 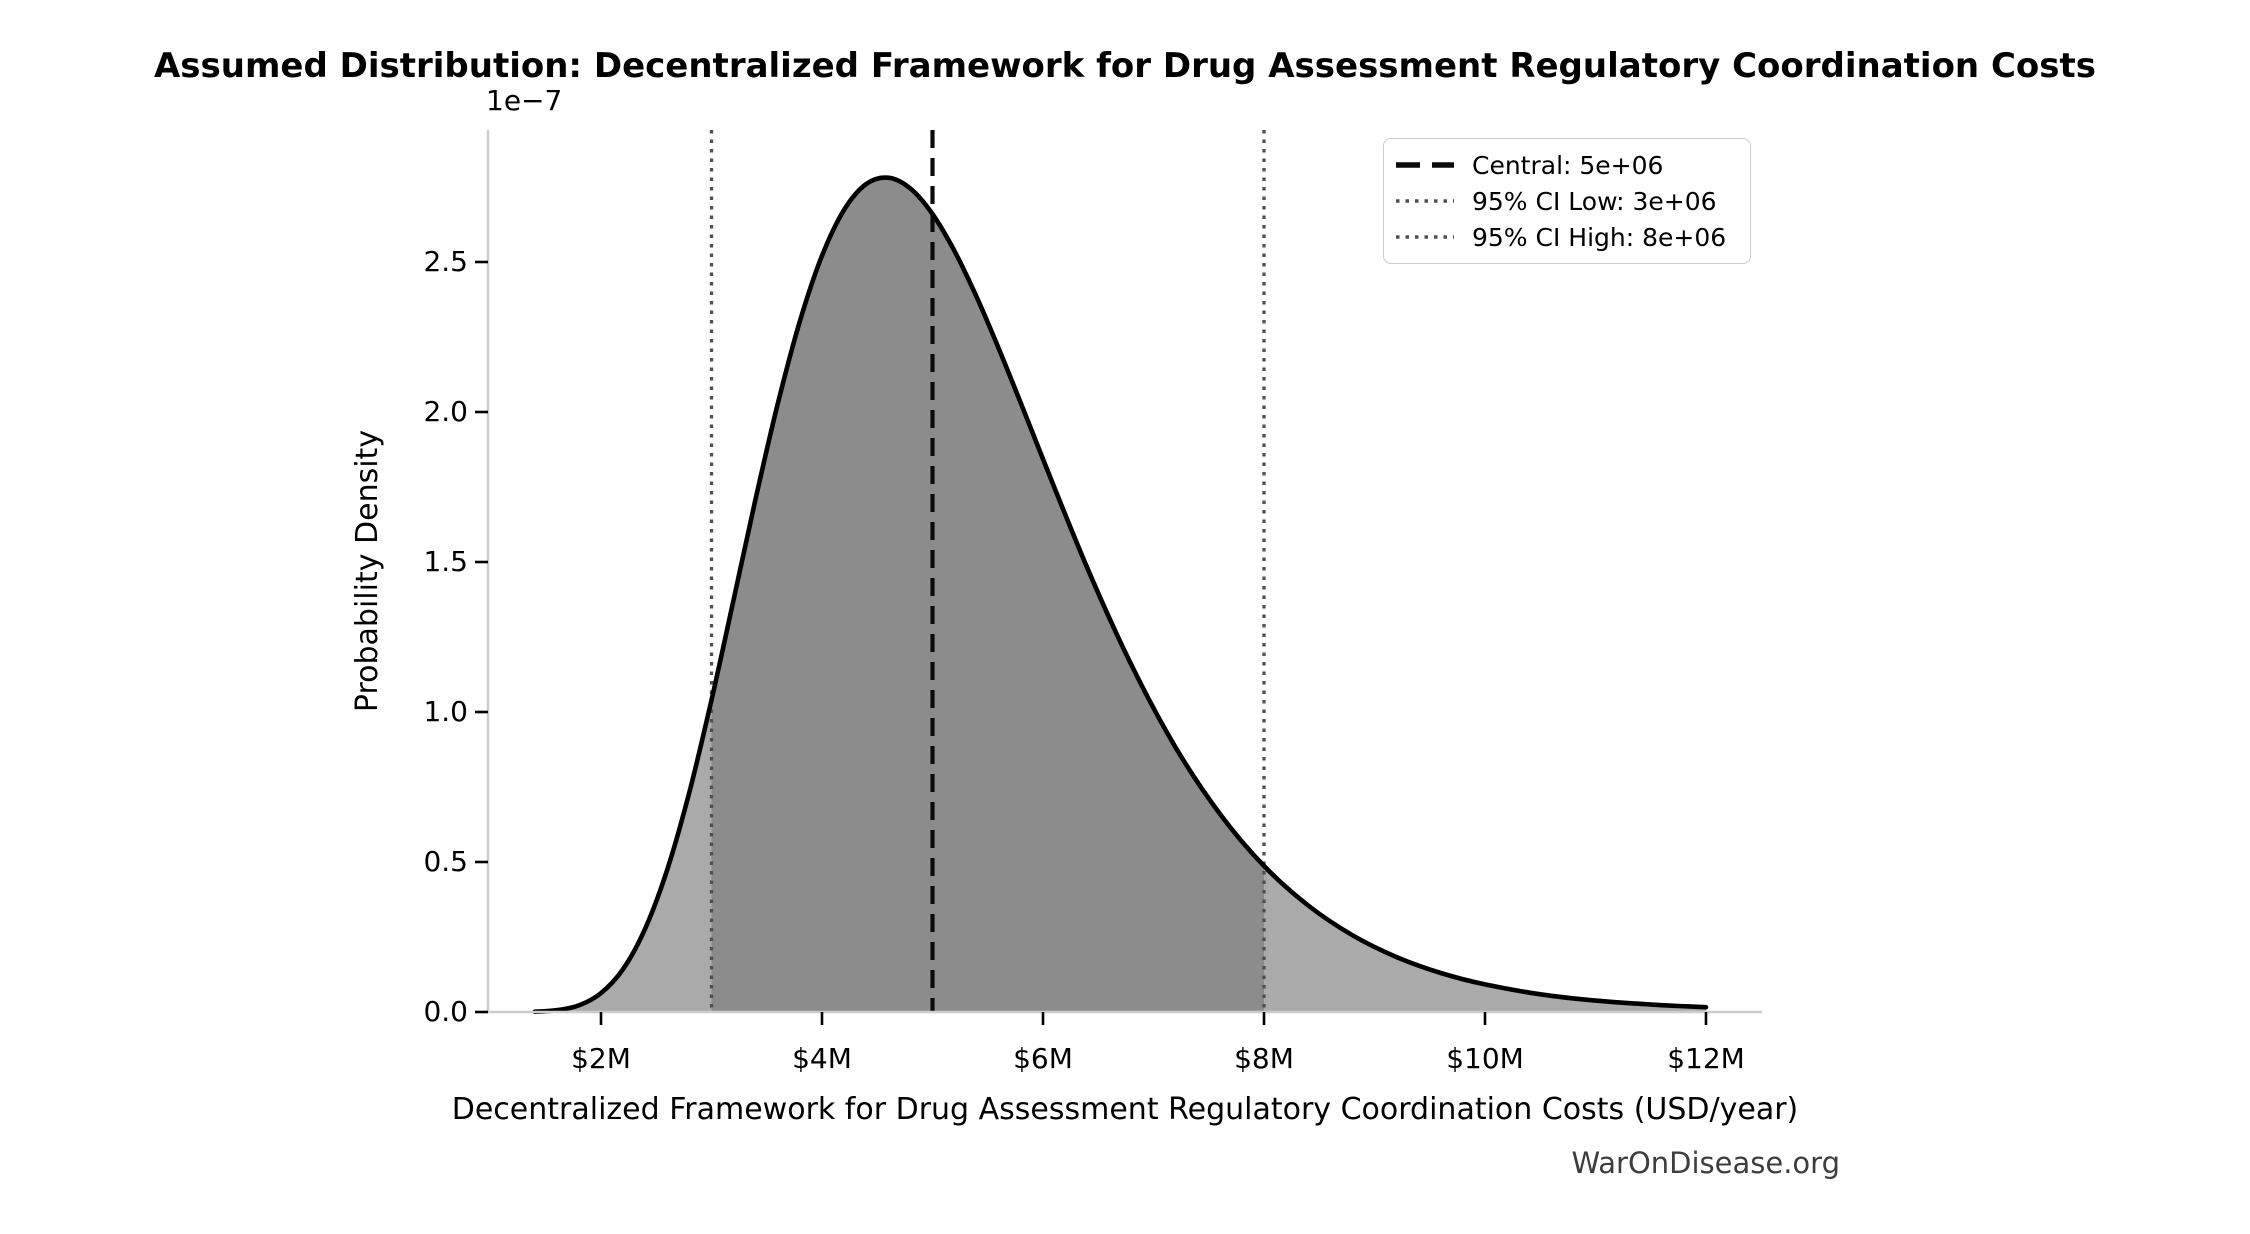 I want to click on legend-entry-label: 95% CI Low: 3e+06, so click(x=1594, y=201).